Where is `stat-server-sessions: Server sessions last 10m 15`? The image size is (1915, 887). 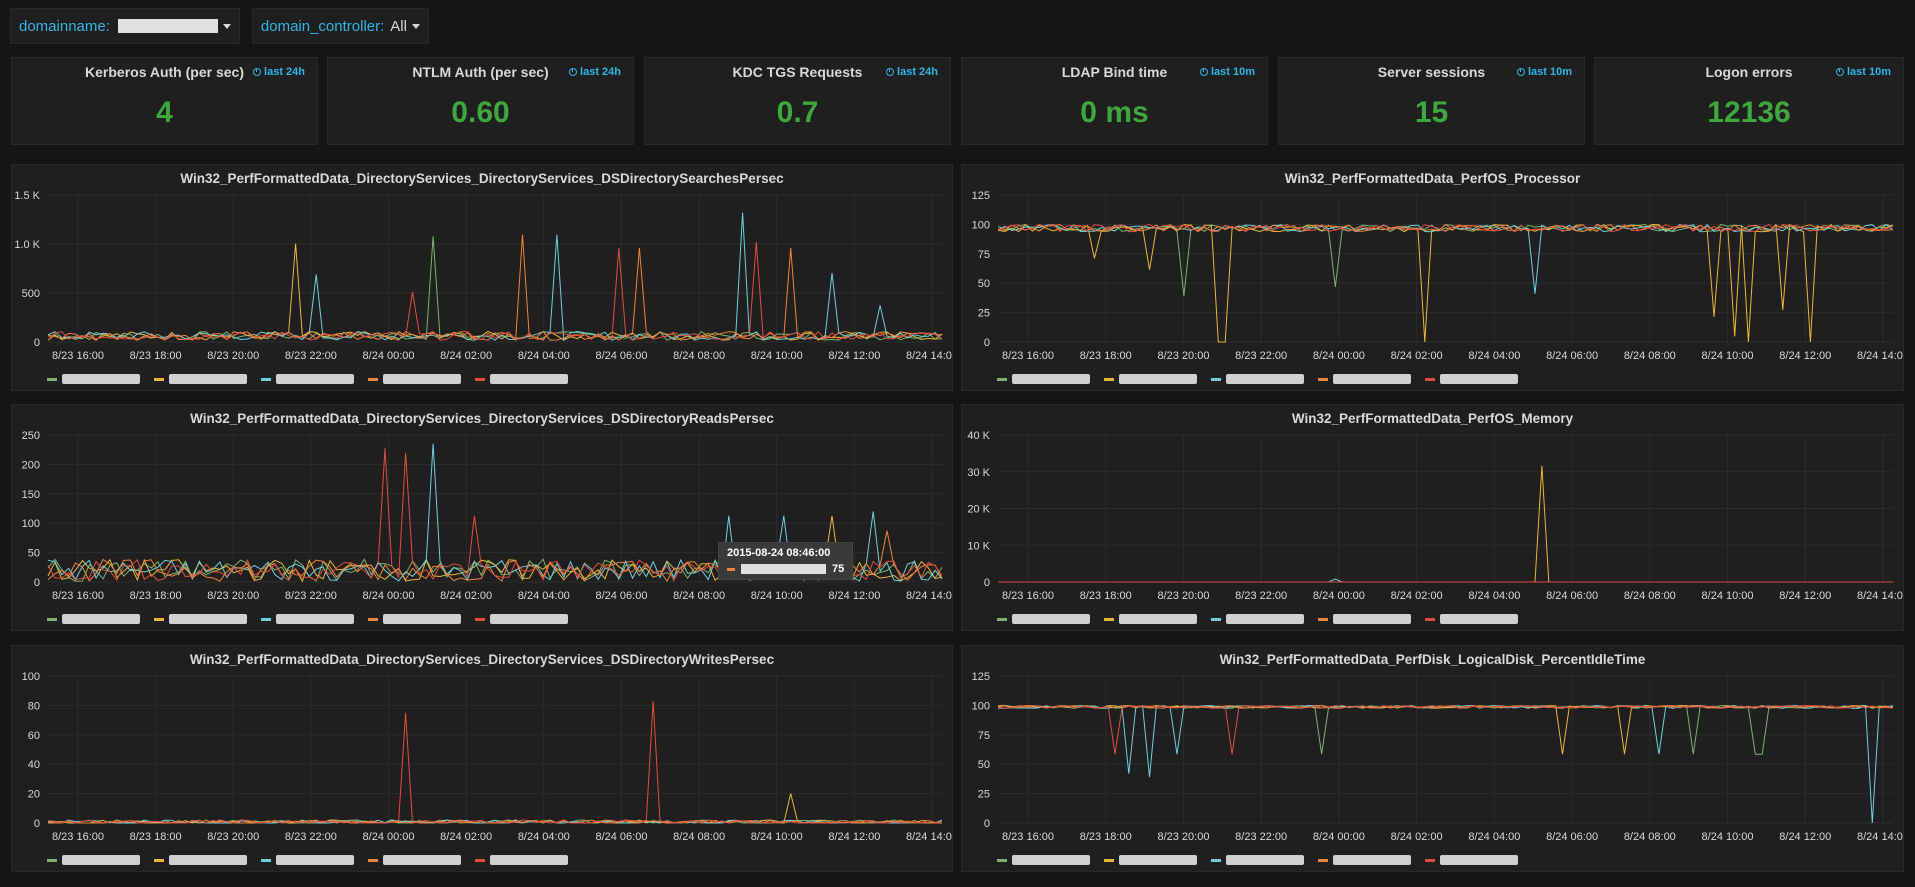 stat-server-sessions: Server sessions last 10m 15 is located at coordinates (1431, 101).